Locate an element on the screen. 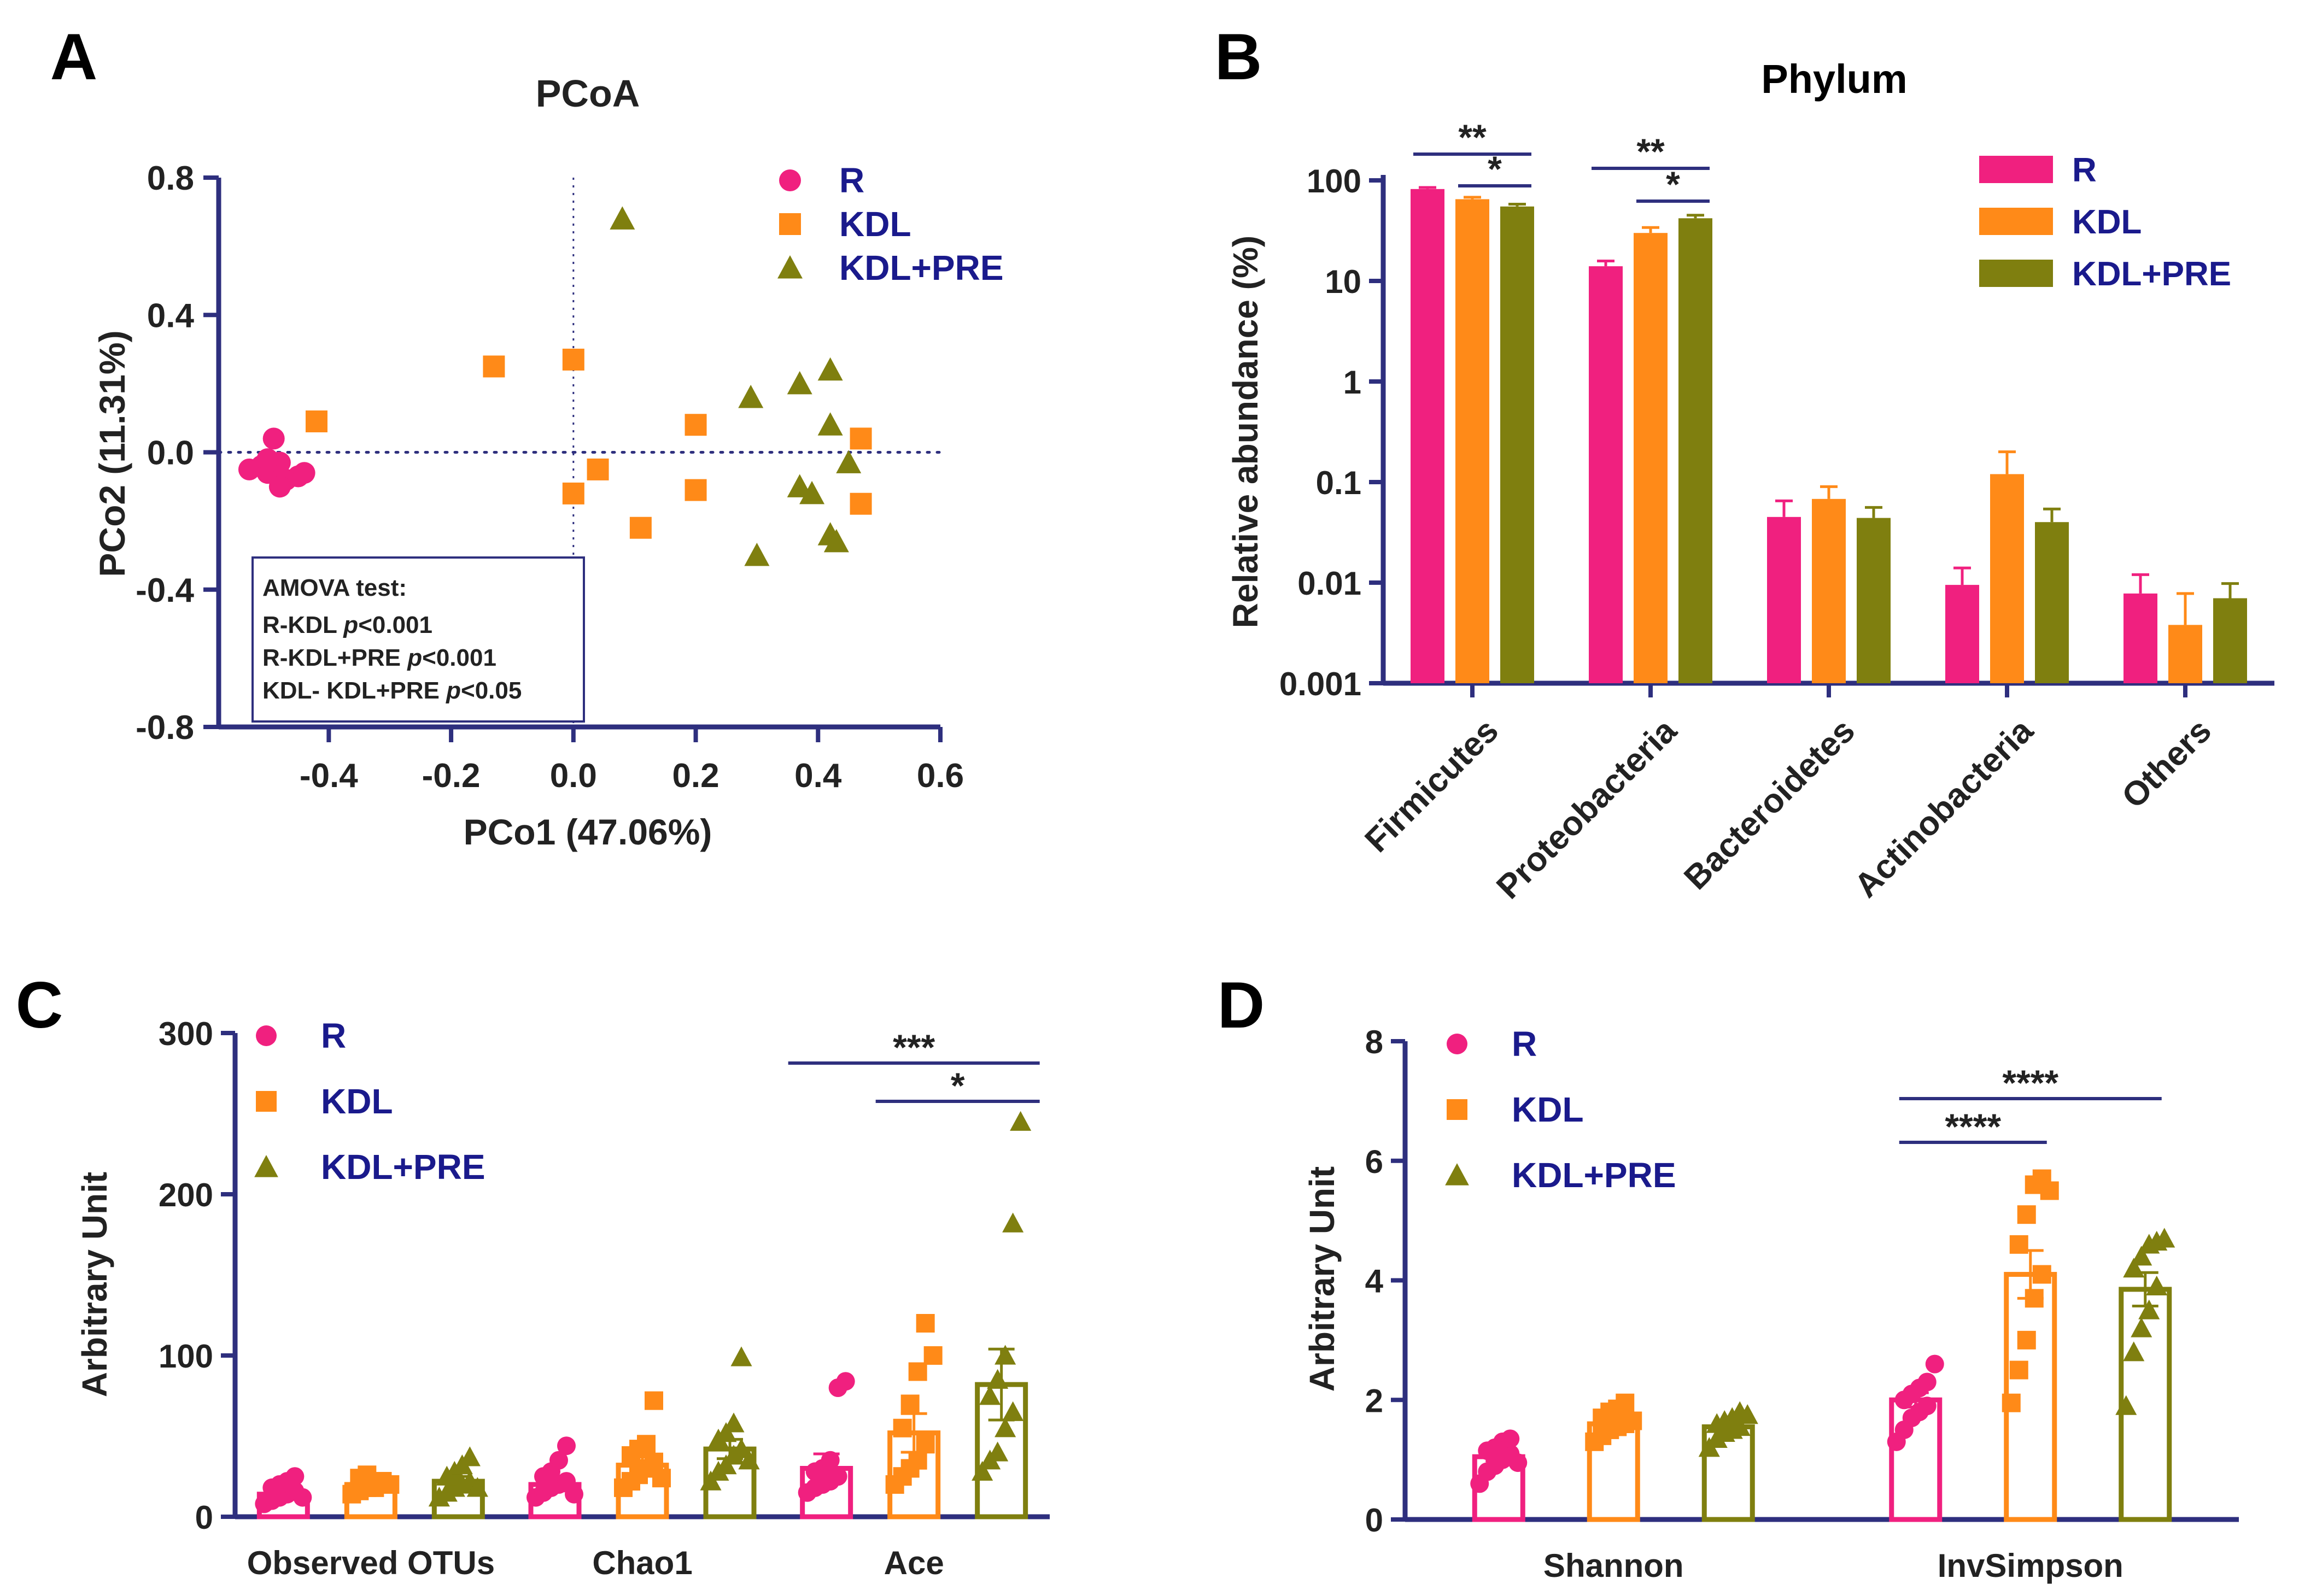 This screenshot has height=1596, width=2299. y-tick-label: 0.001 is located at coordinates (1320, 684).